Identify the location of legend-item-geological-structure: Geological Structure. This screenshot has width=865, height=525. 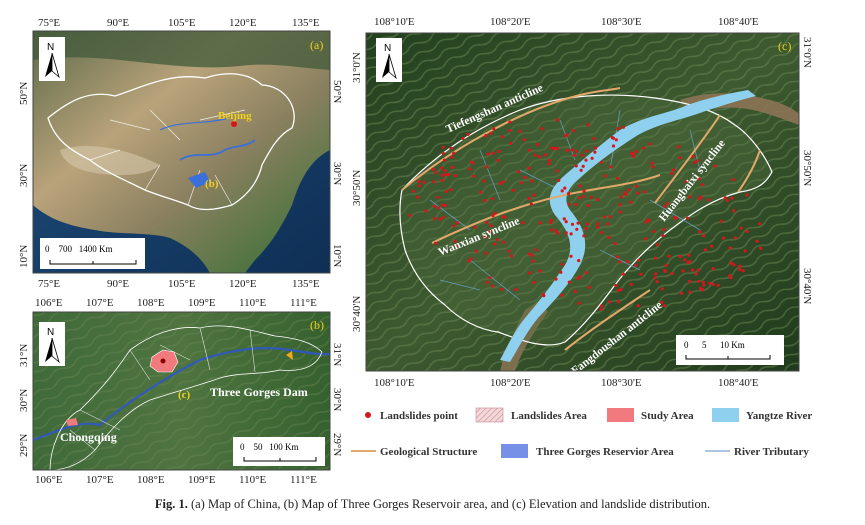
(414, 452).